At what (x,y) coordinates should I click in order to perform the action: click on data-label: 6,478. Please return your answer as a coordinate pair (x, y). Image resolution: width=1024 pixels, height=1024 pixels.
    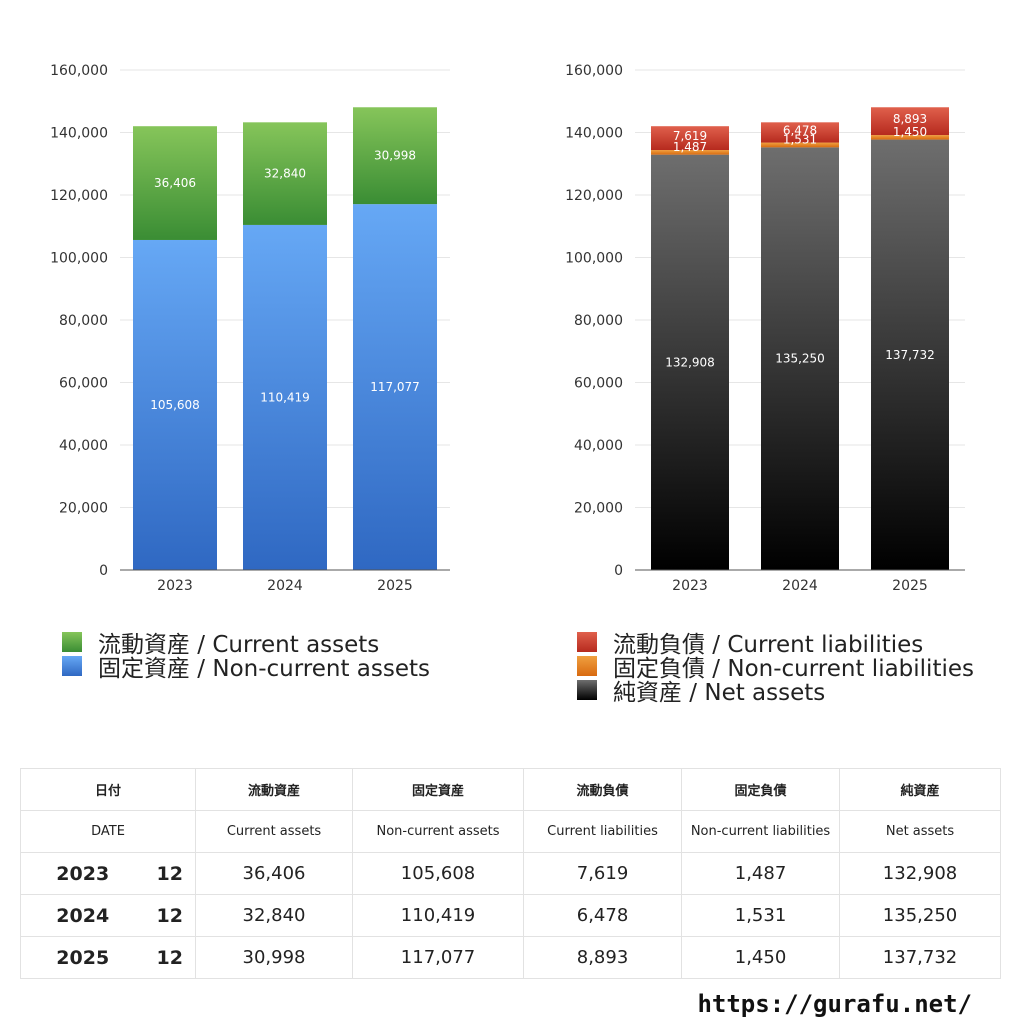
    Looking at the image, I should click on (800, 130).